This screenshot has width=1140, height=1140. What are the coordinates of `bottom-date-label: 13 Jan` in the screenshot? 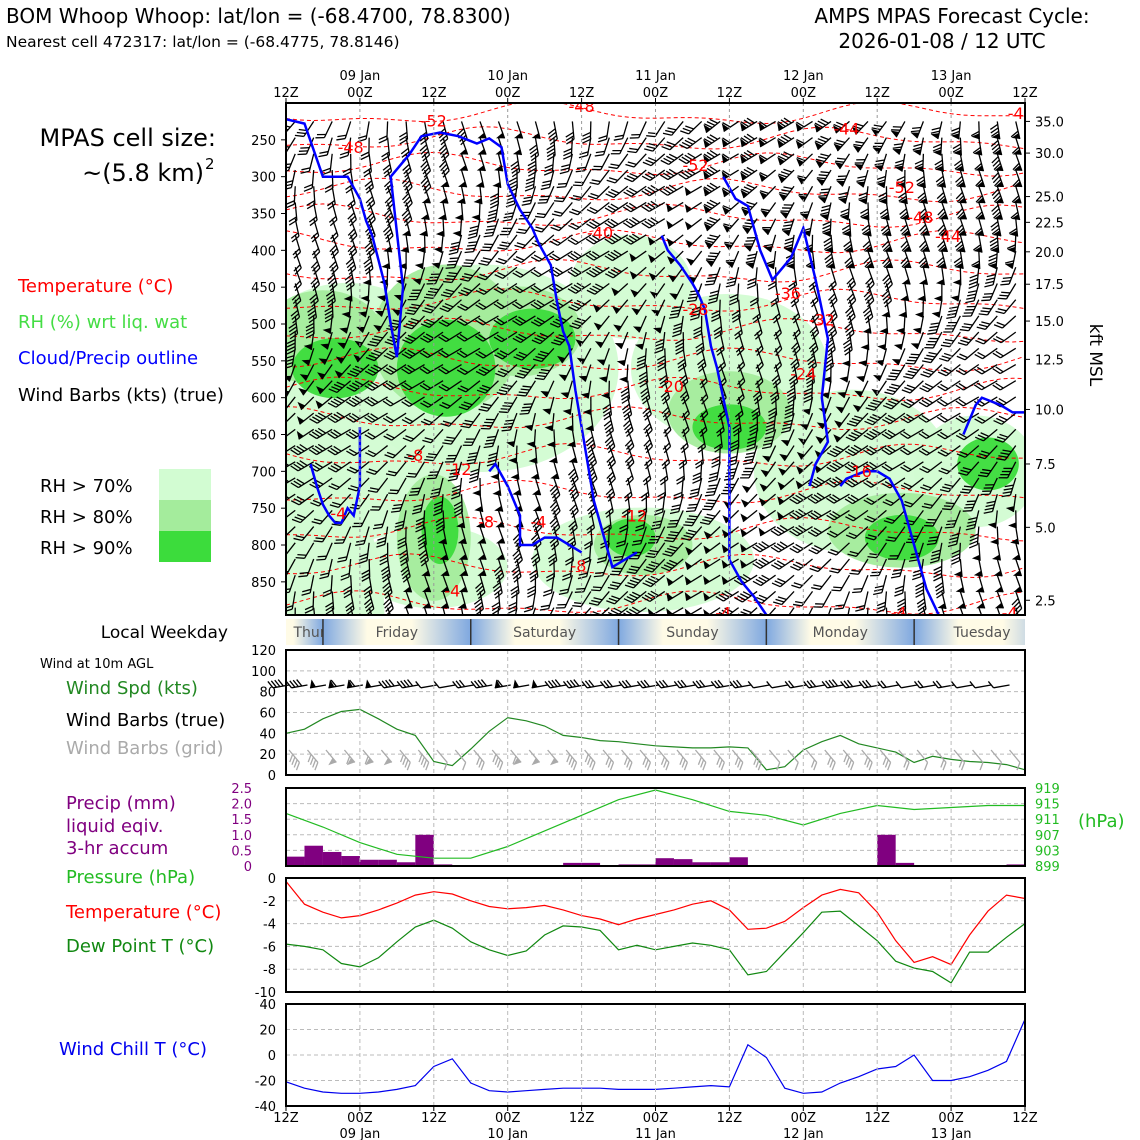 It's located at (951, 1133).